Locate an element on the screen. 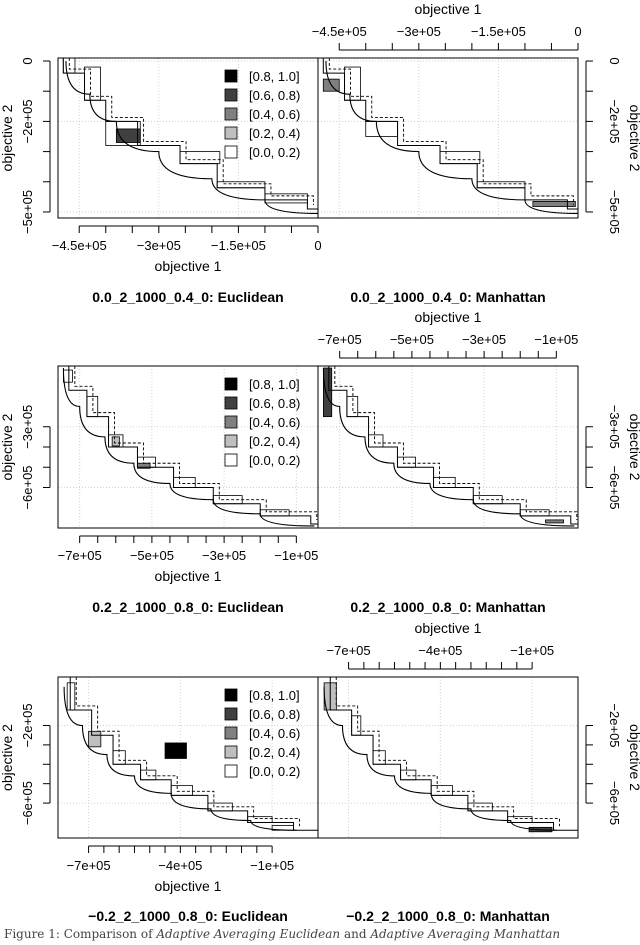  x-axis-label: objective 1 is located at coordinates (188, 886).